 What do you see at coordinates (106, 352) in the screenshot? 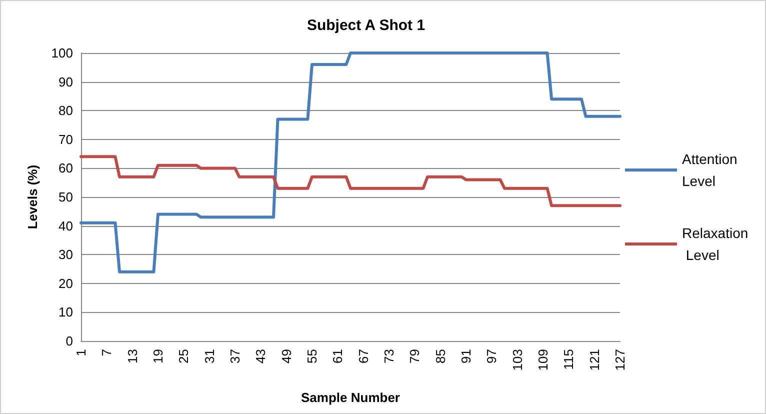
I see `x-tick-label: 7` at bounding box center [106, 352].